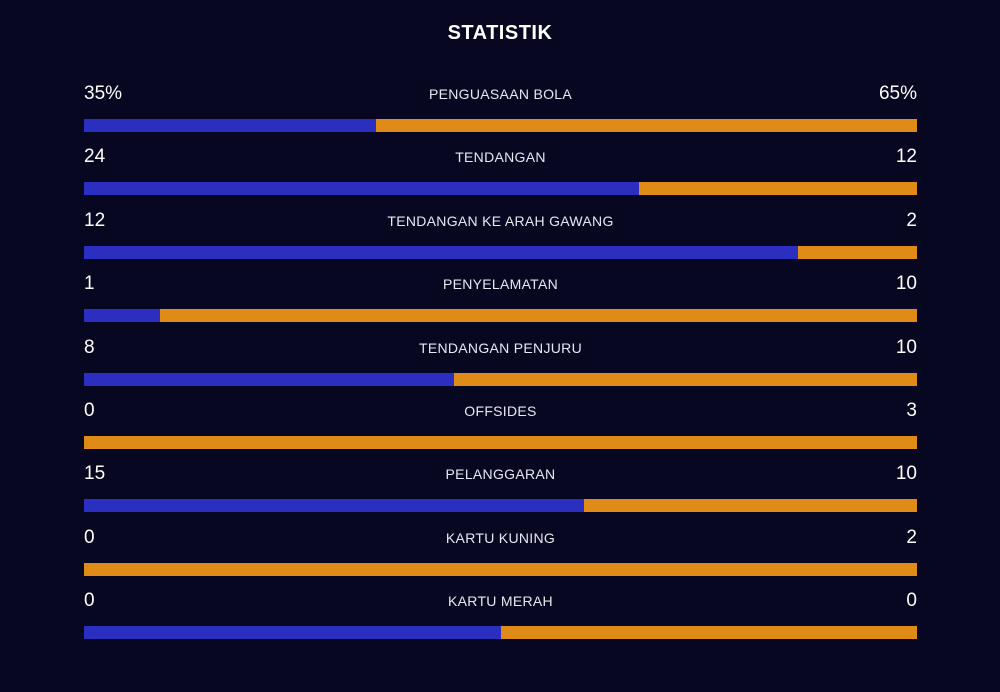  I want to click on stat-row-red-cards: 0 KARTU MERAH 0, so click(500, 619).